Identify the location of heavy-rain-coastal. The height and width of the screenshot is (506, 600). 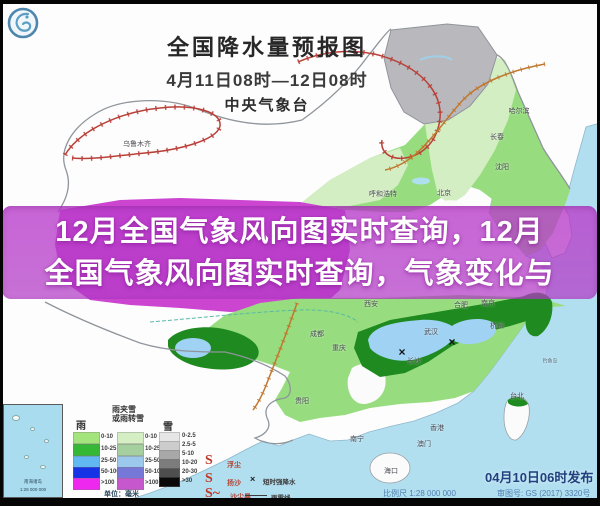
(538, 314).